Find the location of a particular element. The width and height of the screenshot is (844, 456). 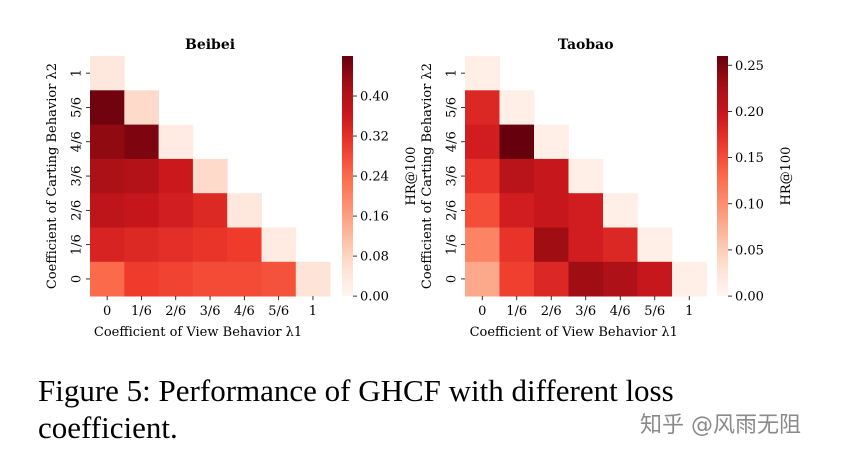

x-tick-label: 3/6 is located at coordinates (585, 311).